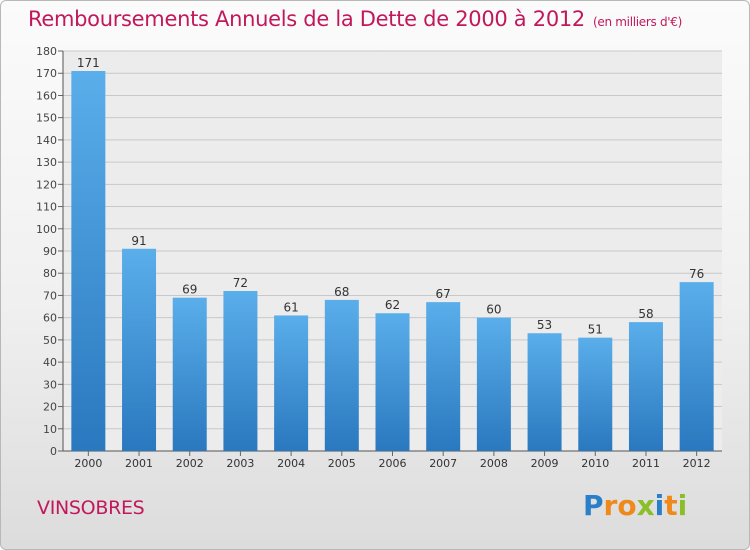 The height and width of the screenshot is (550, 750). Describe the element at coordinates (46, 95) in the screenshot. I see `y-tick-label: 160` at that location.